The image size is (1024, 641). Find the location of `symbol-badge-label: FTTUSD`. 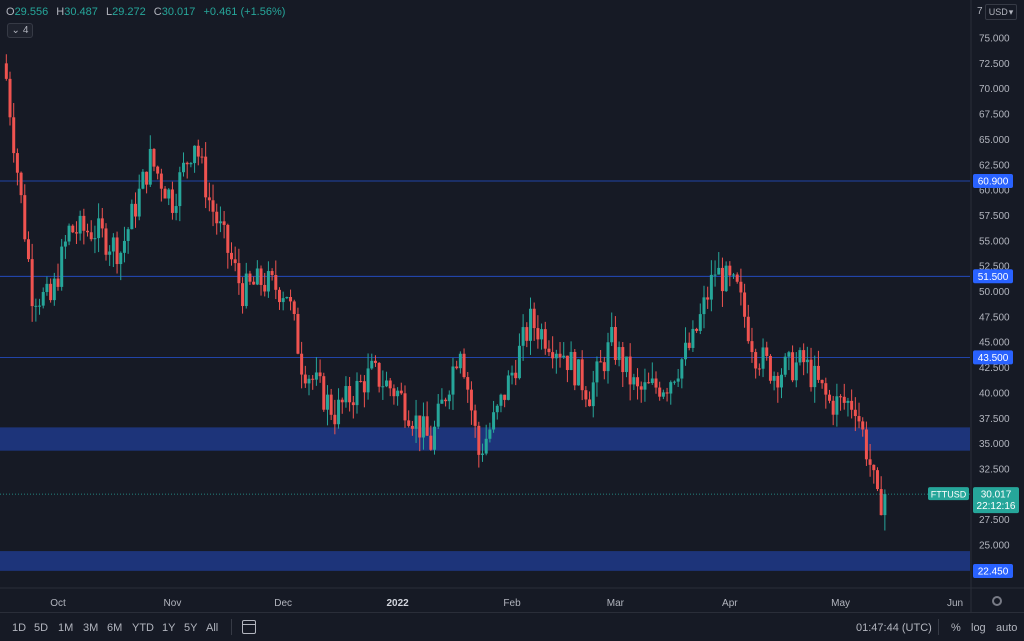

symbol-badge-label: FTTUSD is located at coordinates (949, 495).